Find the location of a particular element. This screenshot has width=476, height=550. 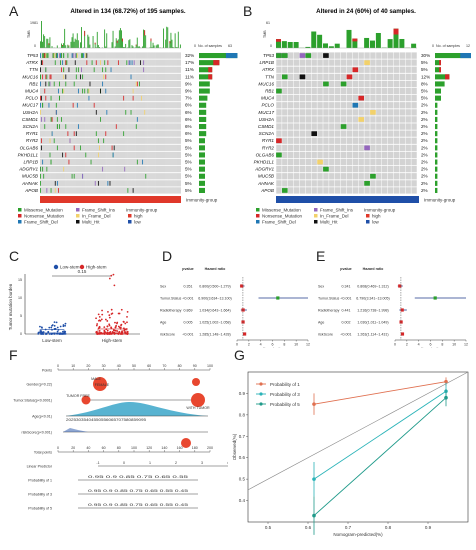

total-tick-label: 120 is located at coordinates (149, 448).